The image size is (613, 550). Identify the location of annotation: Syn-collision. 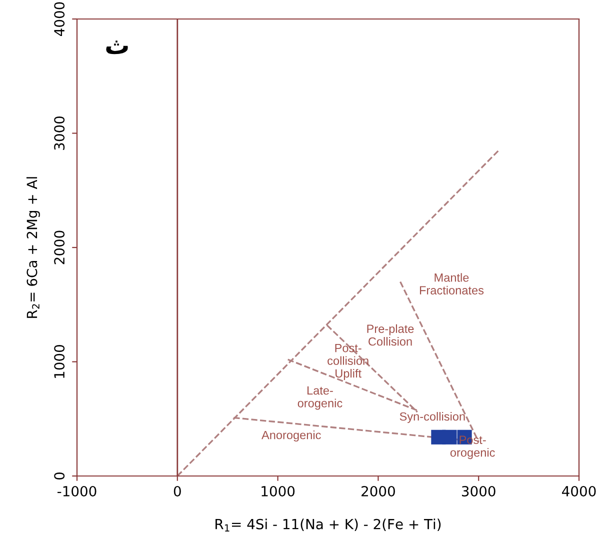
(432, 418).